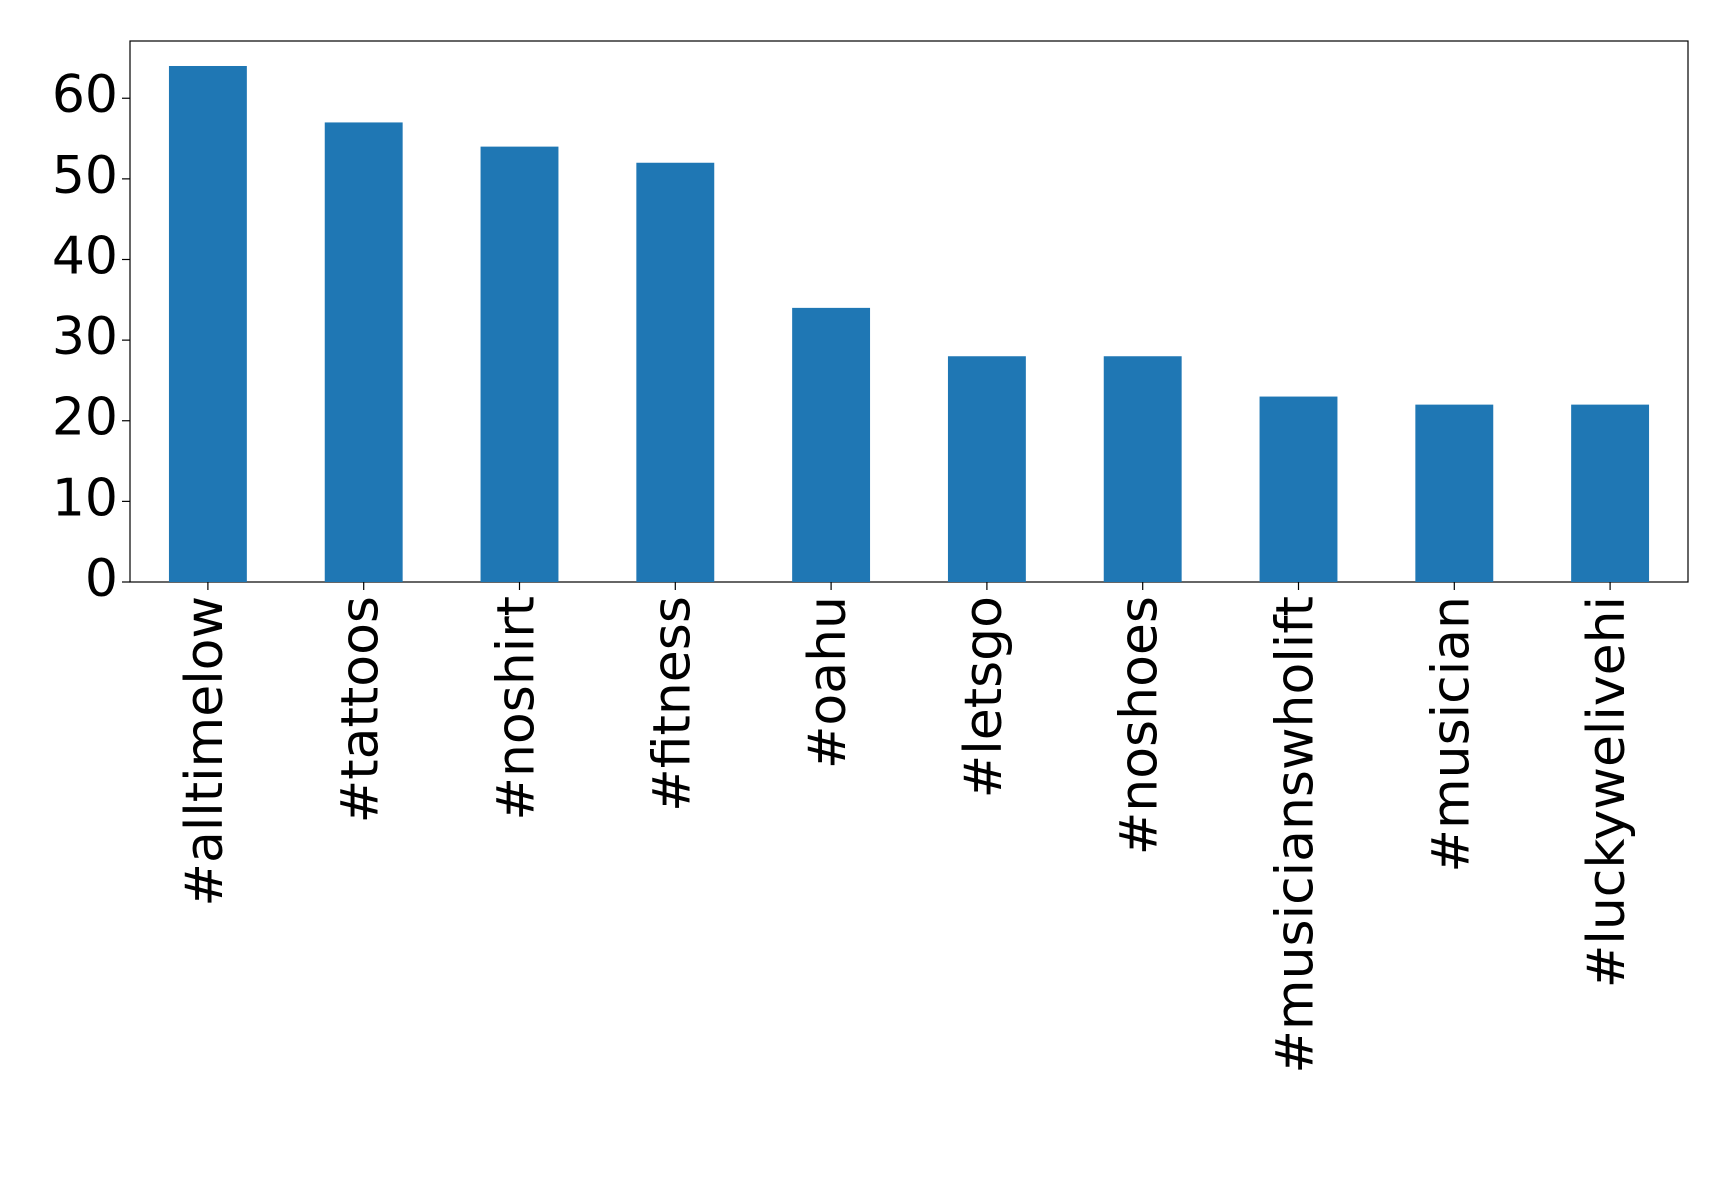 This screenshot has height=1202, width=1719. Describe the element at coordinates (517, 708) in the screenshot. I see `x-tick-label: #noshirt` at that location.